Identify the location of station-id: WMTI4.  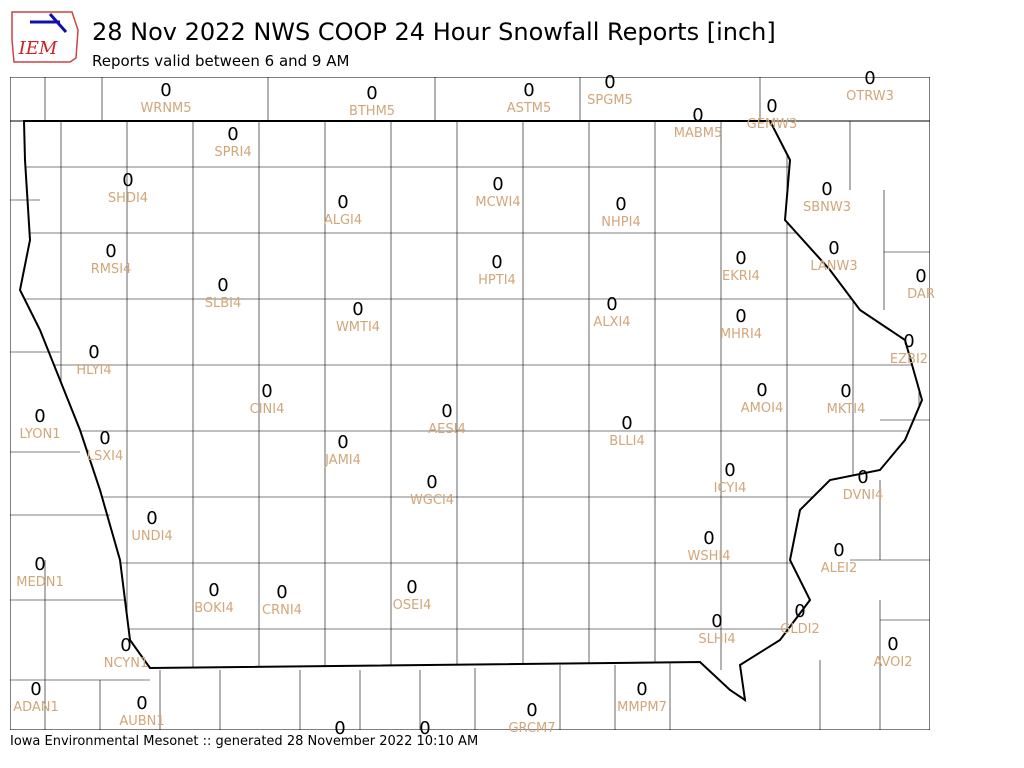
(358, 327).